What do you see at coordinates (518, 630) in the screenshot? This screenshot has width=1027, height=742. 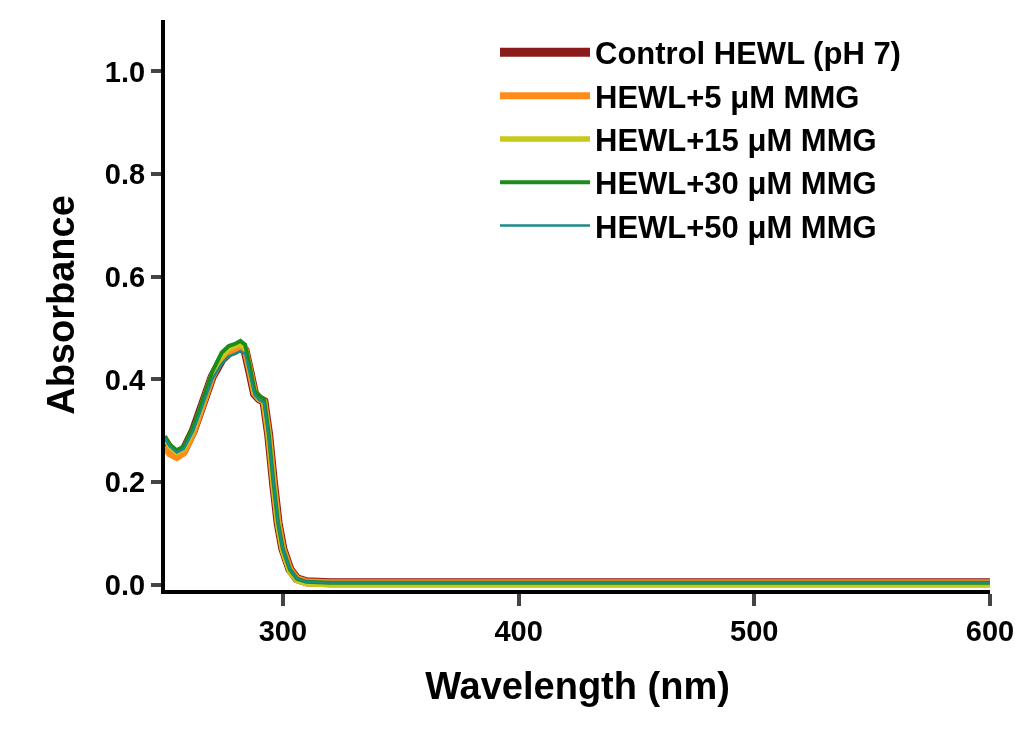 I see `x-tick-label: 400` at bounding box center [518, 630].